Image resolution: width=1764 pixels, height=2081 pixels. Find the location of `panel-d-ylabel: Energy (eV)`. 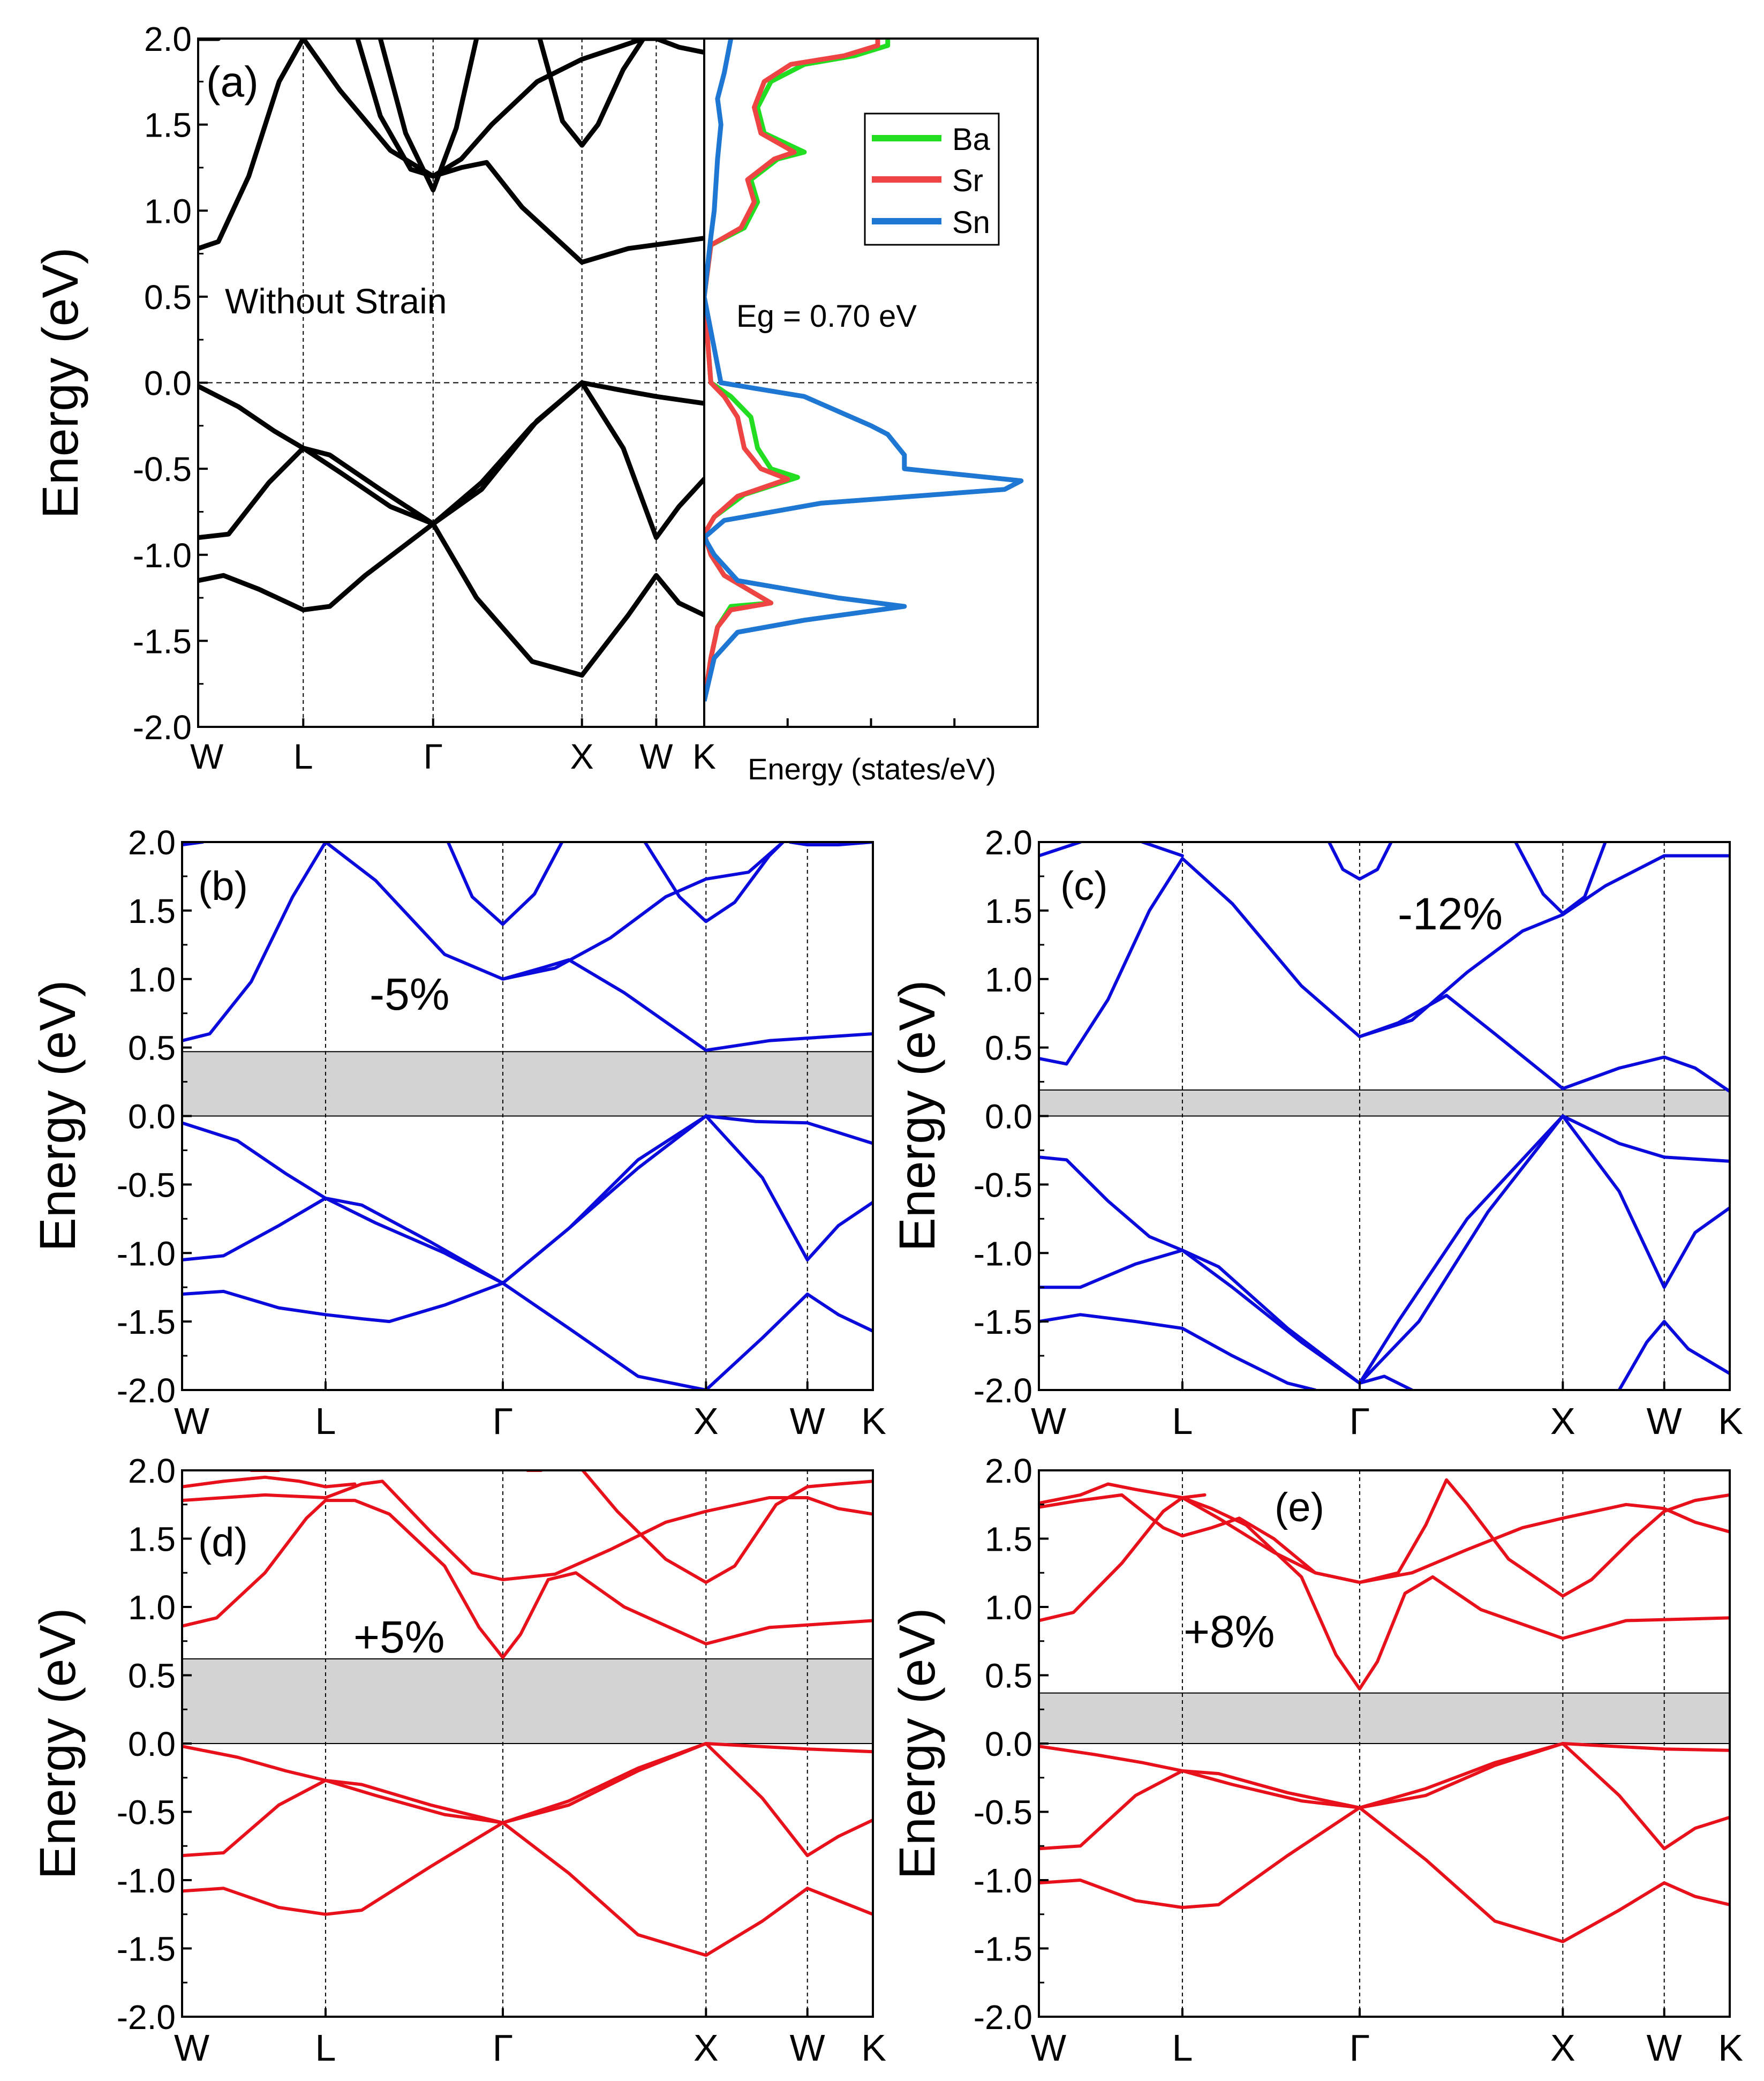

panel-d-ylabel: Energy (eV) is located at coordinates (58, 1744).